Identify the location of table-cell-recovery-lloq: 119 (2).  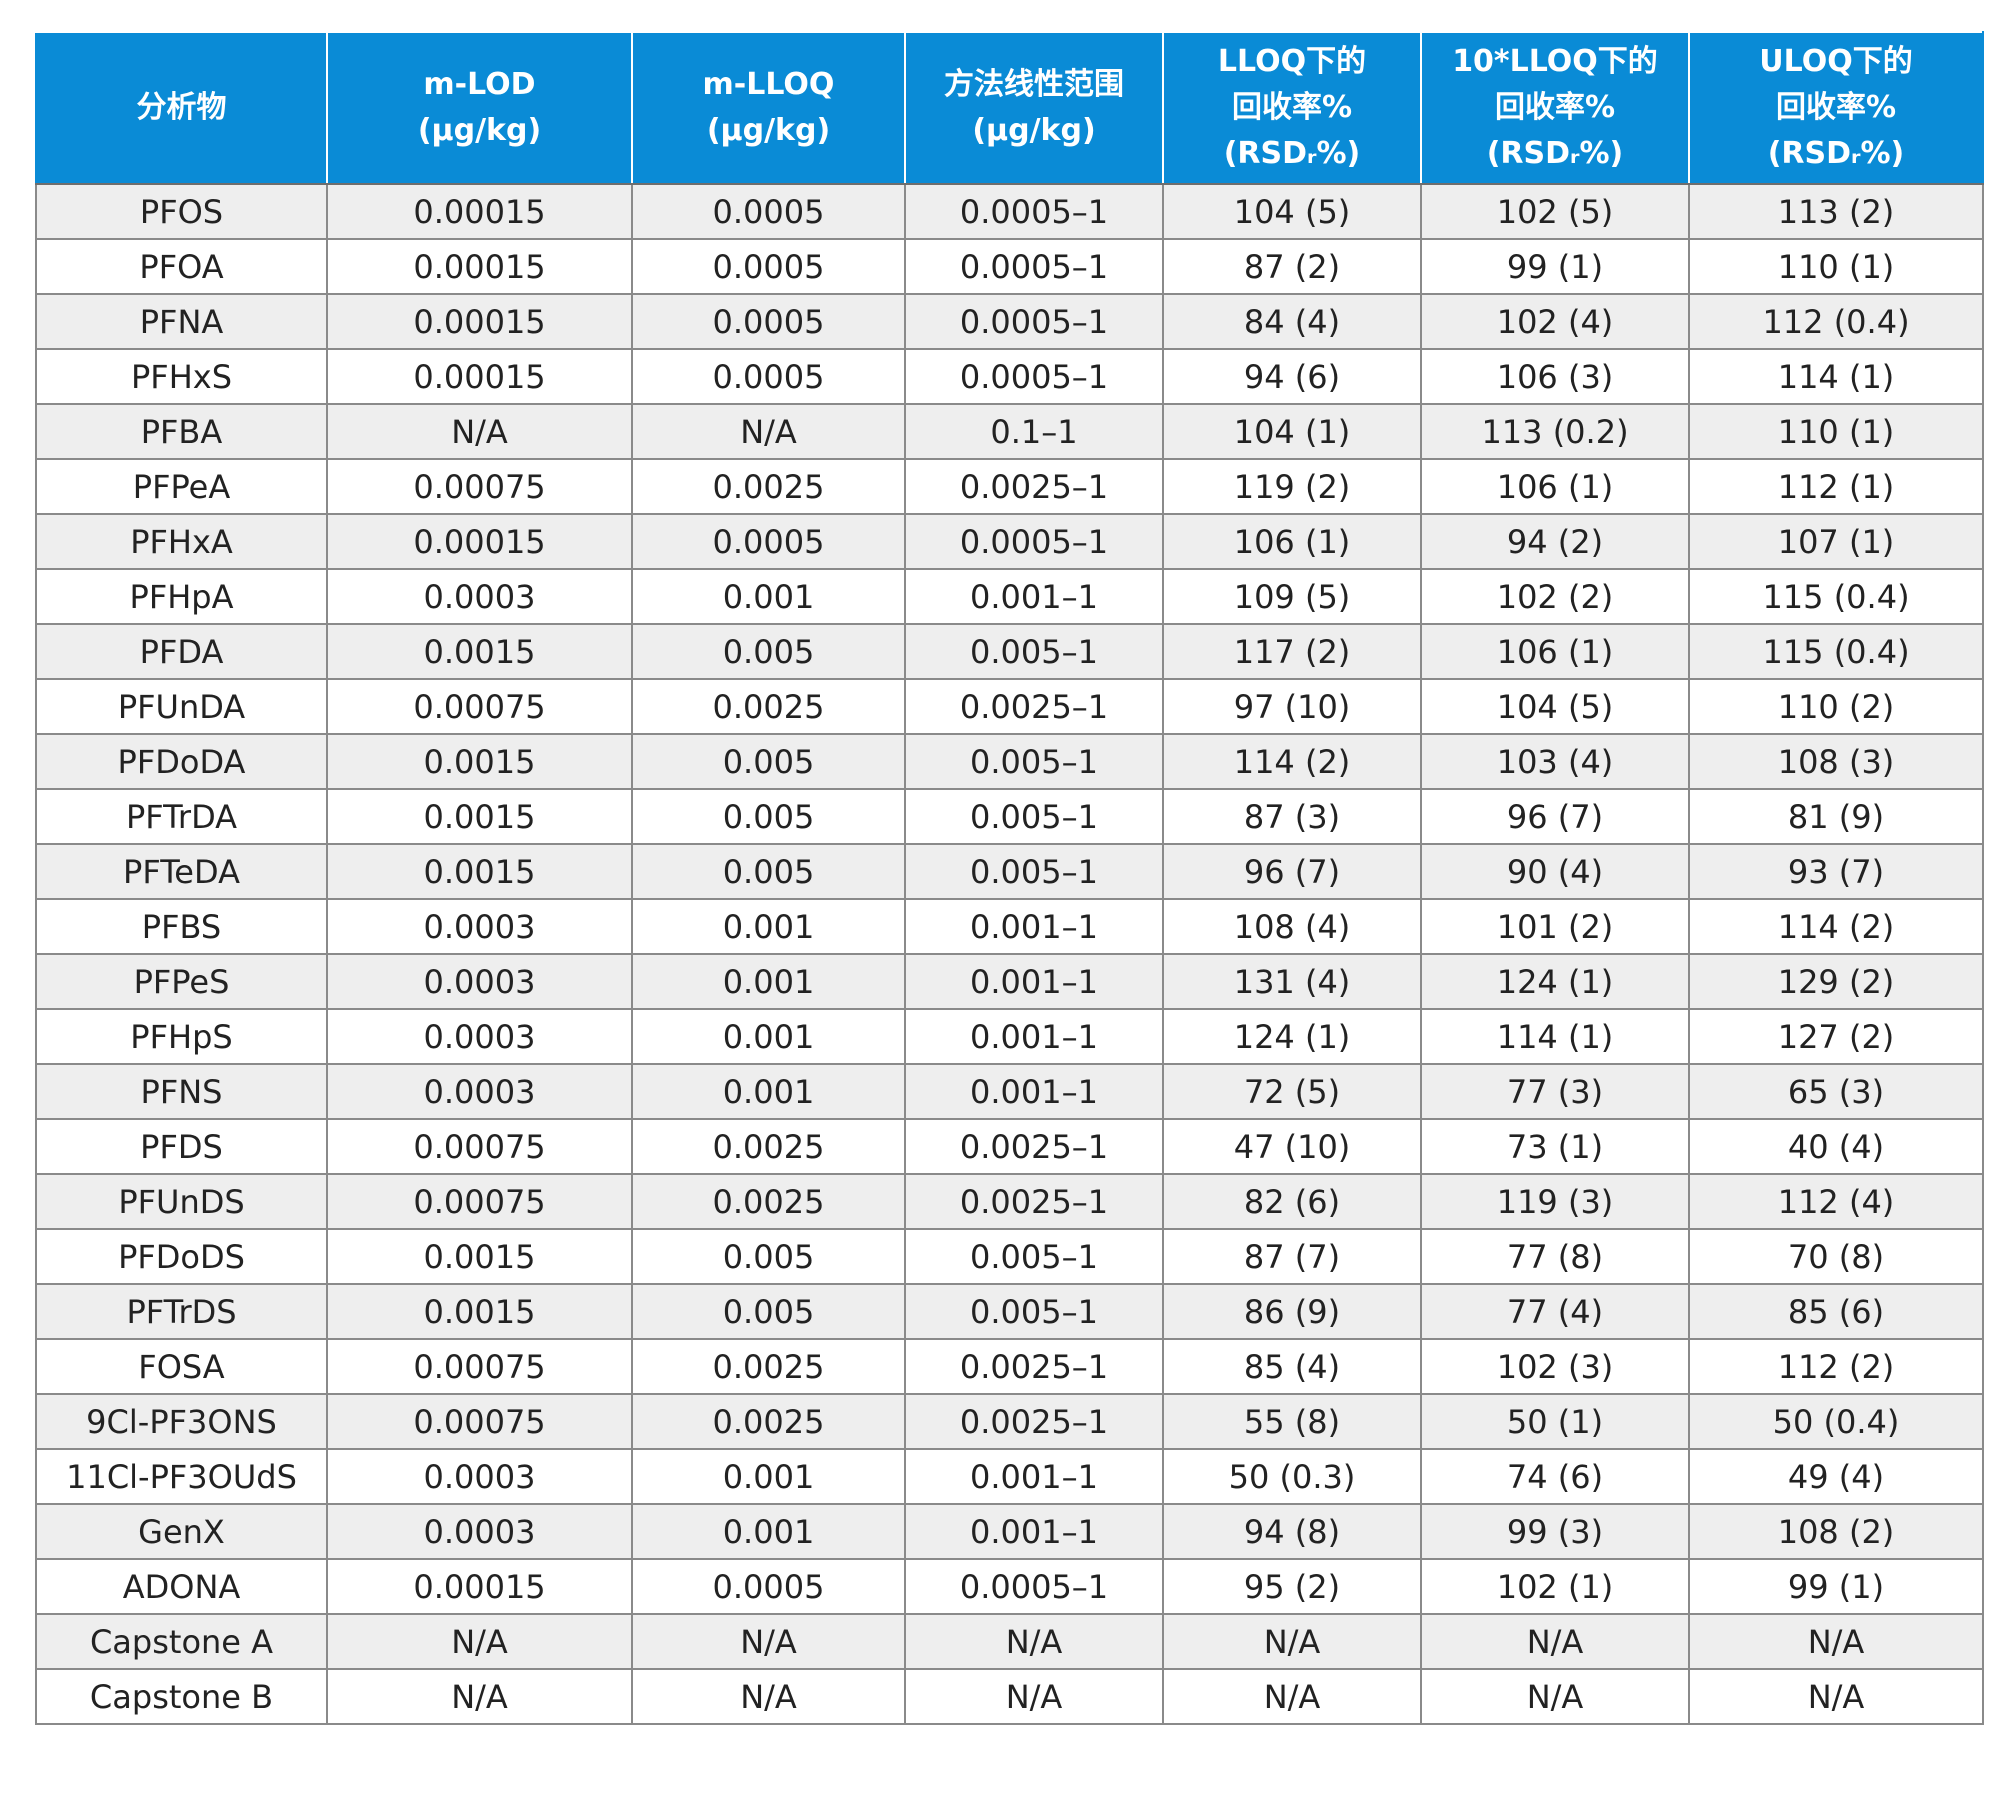
(1292, 486).